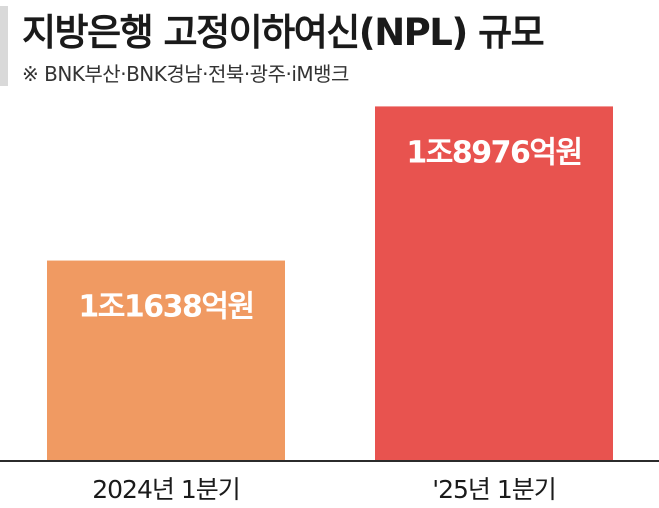 The width and height of the screenshot is (659, 508). What do you see at coordinates (165, 307) in the screenshot?
I see `data-label-1: 1조1638억원` at bounding box center [165, 307].